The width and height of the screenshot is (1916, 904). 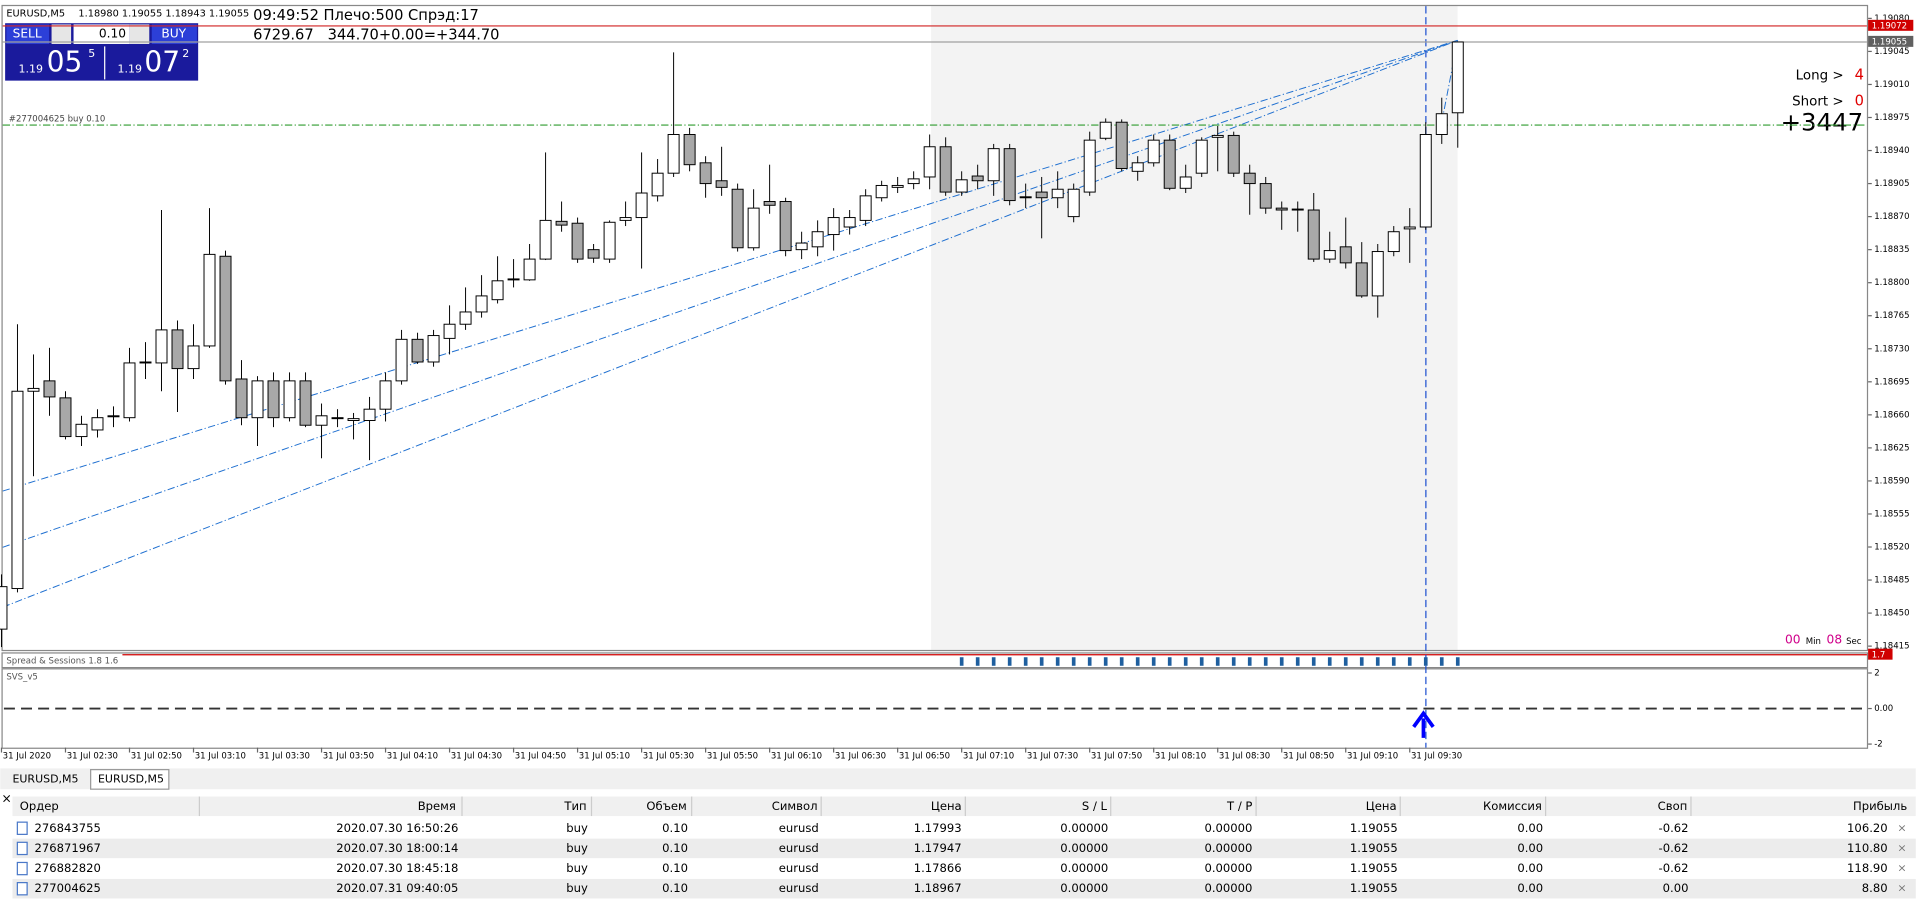 What do you see at coordinates (577, 888) in the screenshot?
I see `cell: buy` at bounding box center [577, 888].